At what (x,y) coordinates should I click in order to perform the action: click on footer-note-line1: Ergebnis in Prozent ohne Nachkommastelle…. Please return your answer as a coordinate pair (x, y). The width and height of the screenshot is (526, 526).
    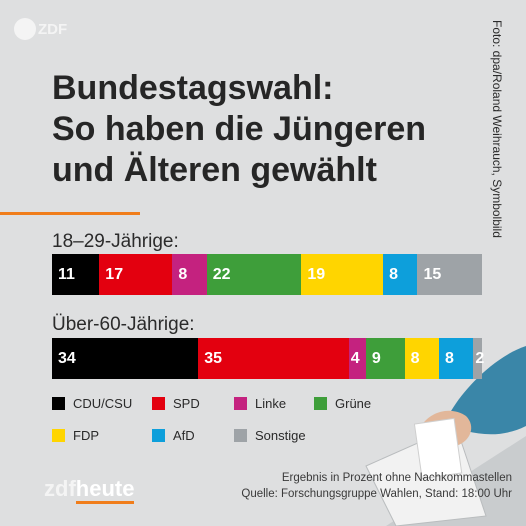
    Looking at the image, I should click on (396, 478).